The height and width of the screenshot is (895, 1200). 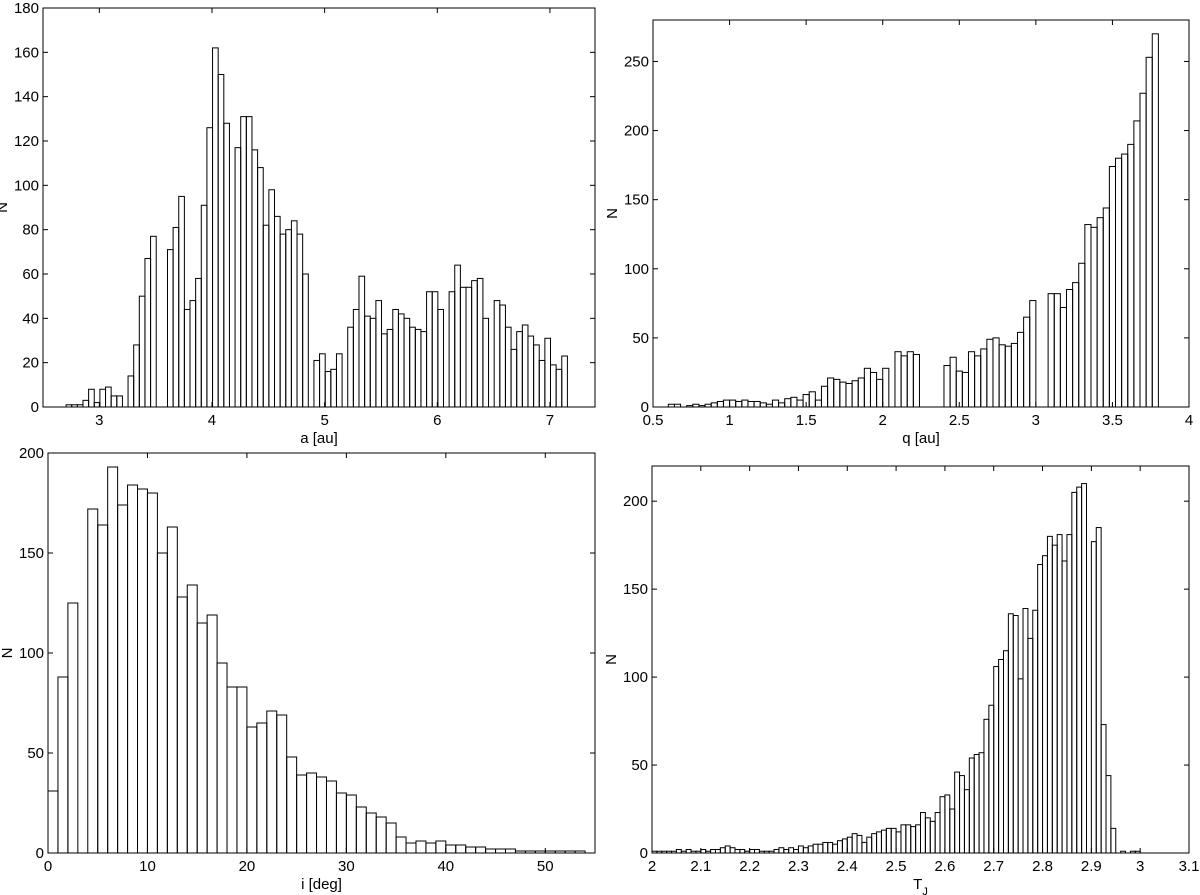 I want to click on y-tick-label: 120, so click(x=26, y=141).